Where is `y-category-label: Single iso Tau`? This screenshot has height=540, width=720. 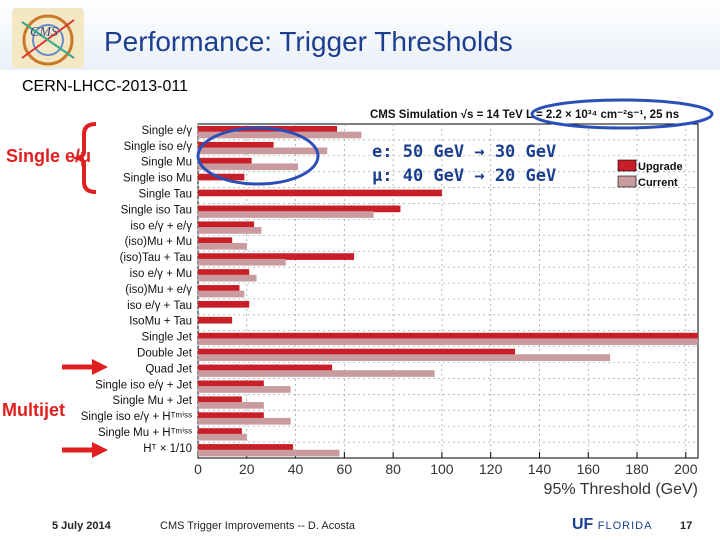 y-category-label: Single iso Tau is located at coordinates (156, 210).